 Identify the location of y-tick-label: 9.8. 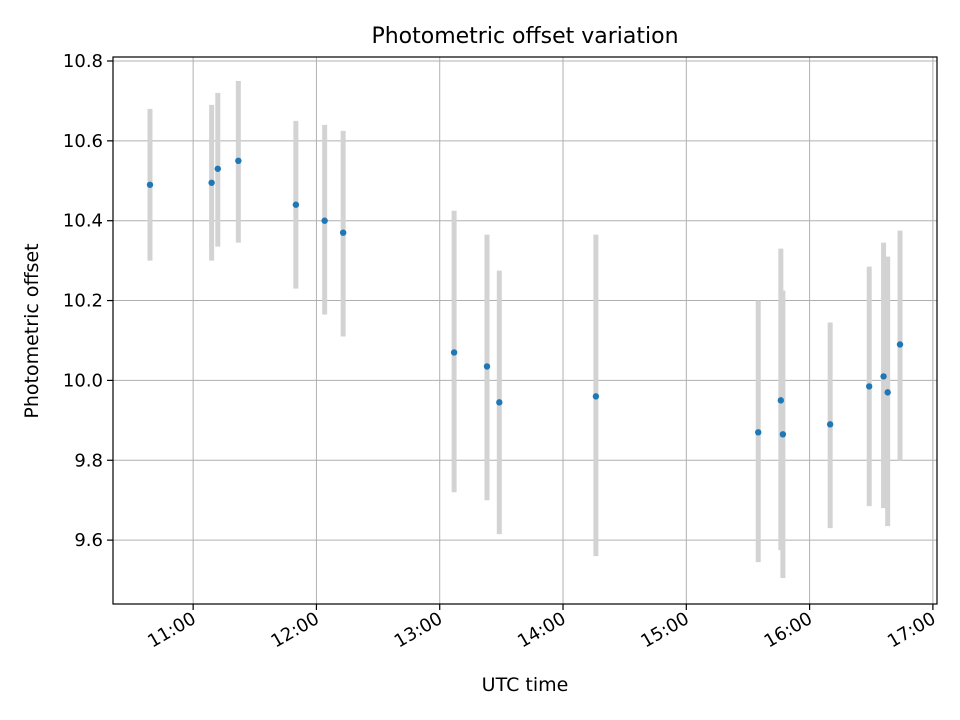
(88, 460).